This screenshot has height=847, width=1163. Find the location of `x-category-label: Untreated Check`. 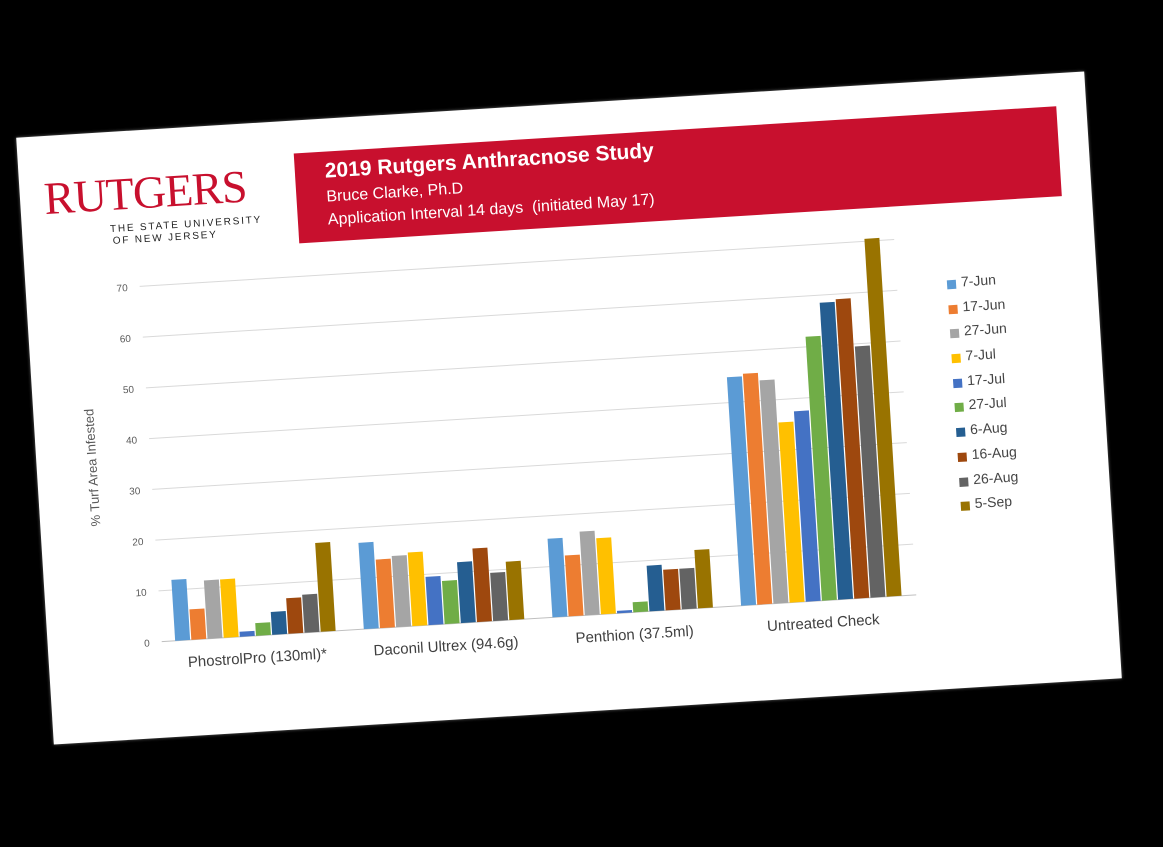

x-category-label: Untreated Check is located at coordinates (824, 623).